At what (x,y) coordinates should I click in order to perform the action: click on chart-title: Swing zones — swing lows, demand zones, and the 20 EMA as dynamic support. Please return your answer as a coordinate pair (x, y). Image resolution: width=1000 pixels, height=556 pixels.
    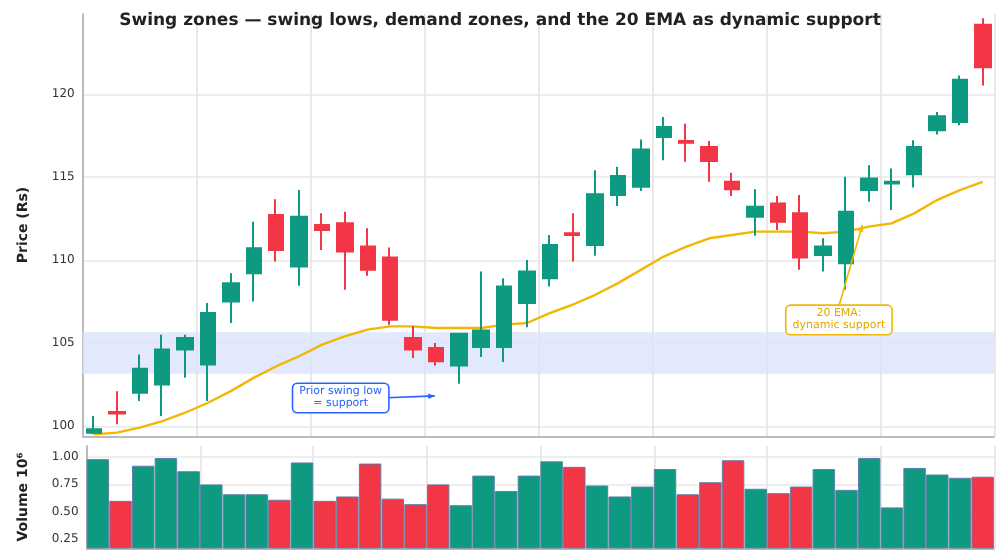
    Looking at the image, I should click on (500, 21).